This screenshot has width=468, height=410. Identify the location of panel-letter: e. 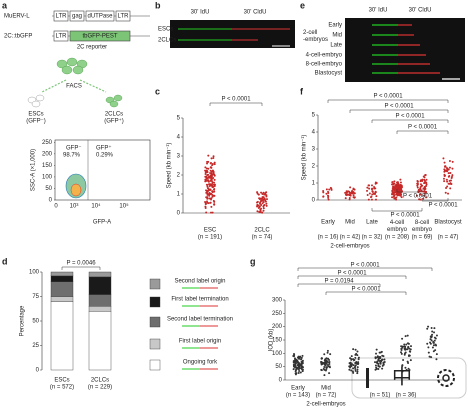
(302, 5).